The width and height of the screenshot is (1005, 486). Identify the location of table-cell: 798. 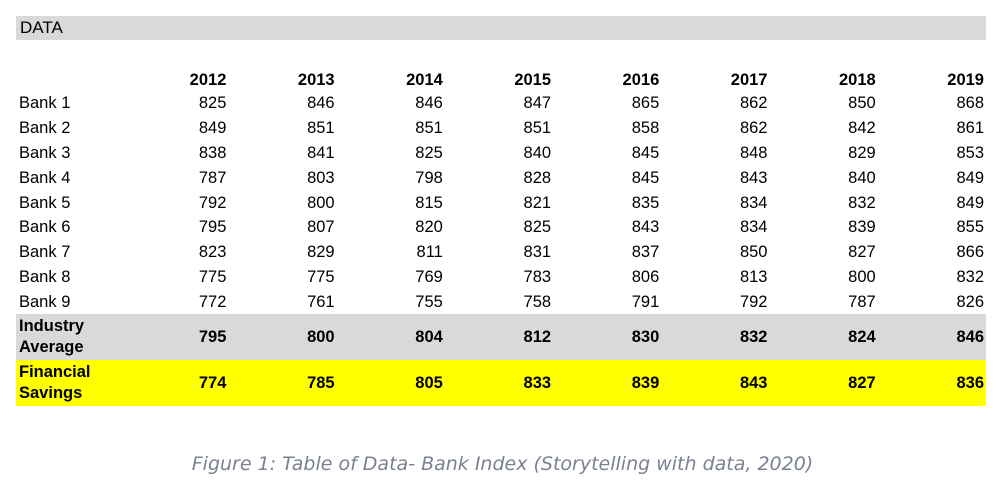
(429, 177).